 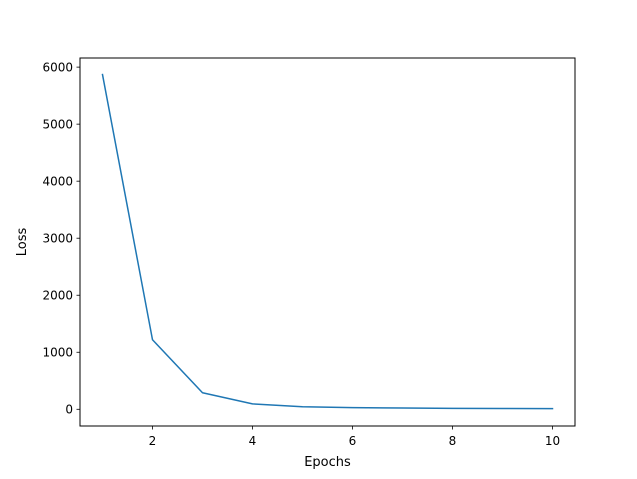 What do you see at coordinates (552, 441) in the screenshot?
I see `x-tick-label: 10` at bounding box center [552, 441].